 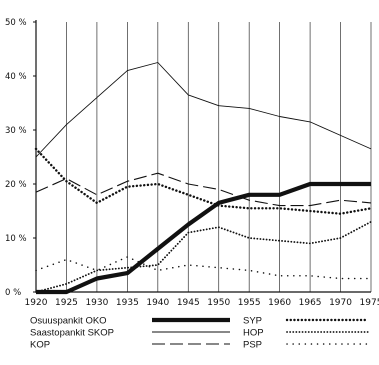 I want to click on legend-label: SYP, so click(x=252, y=321).